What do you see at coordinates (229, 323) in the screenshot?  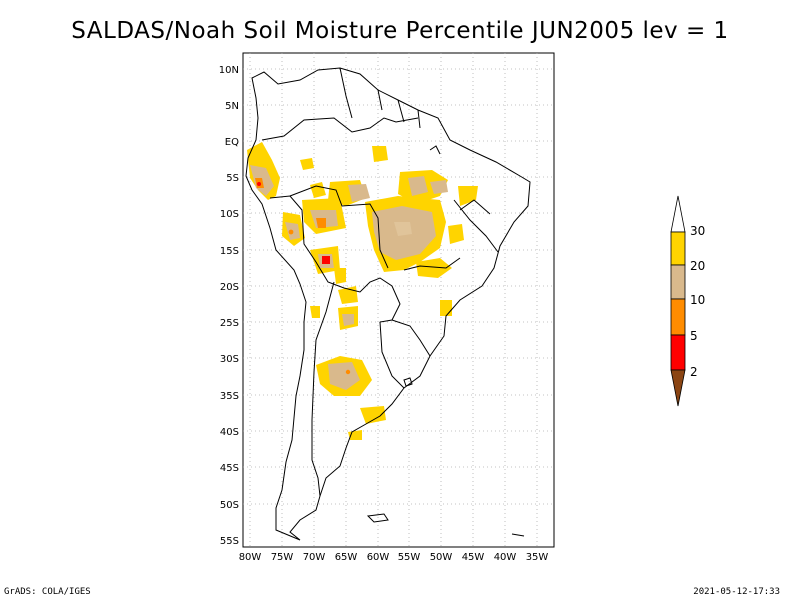 I see `lat-tick-label: 25S` at bounding box center [229, 323].